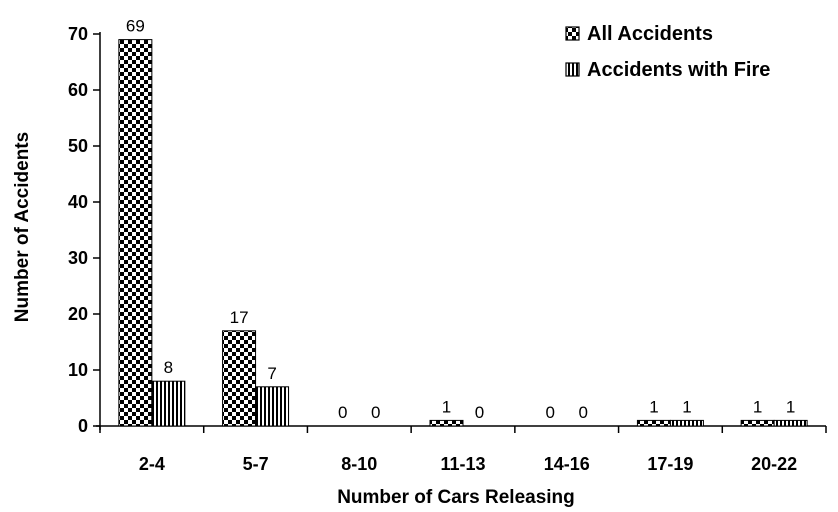  Describe the element at coordinates (670, 464) in the screenshot. I see `x-tick-label: 17-19` at that location.